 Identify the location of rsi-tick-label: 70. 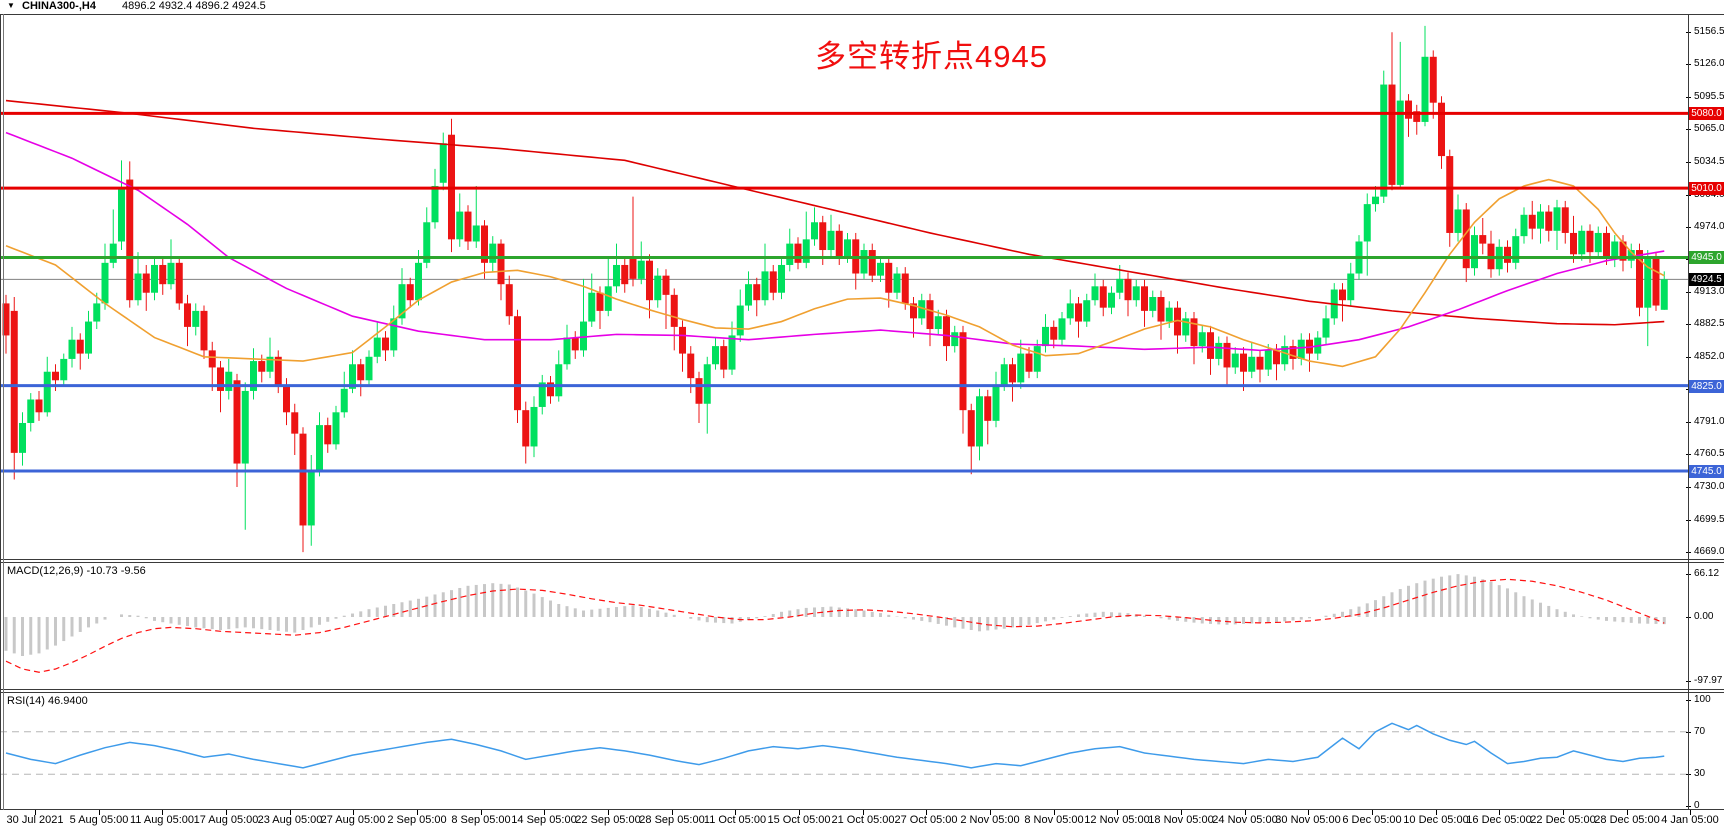
(1700, 731).